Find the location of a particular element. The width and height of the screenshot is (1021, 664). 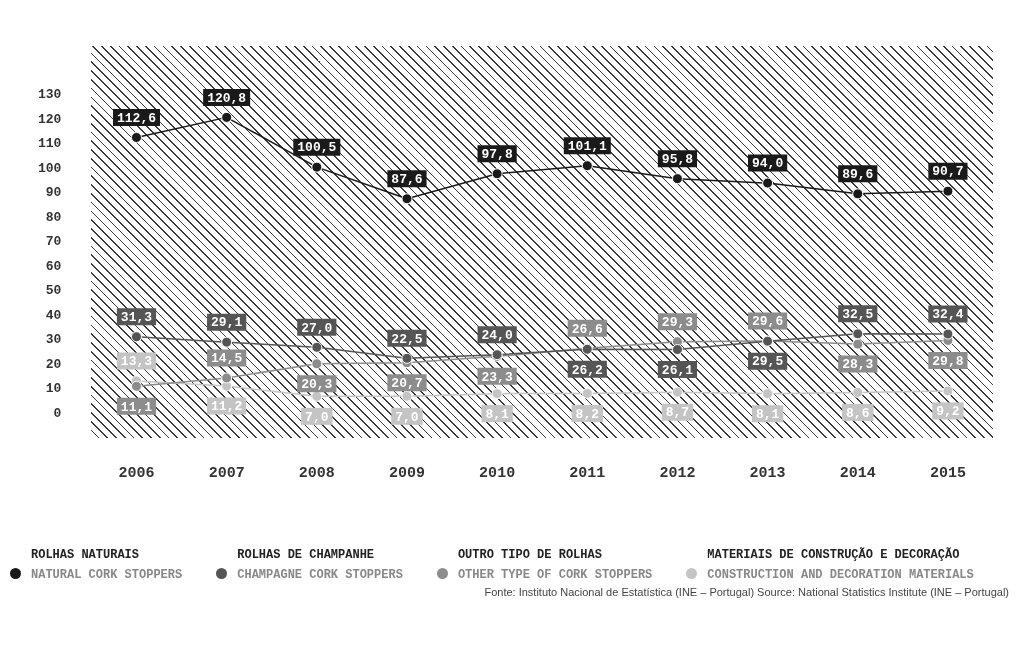

y-tick-label: 30 is located at coordinates (53, 340).